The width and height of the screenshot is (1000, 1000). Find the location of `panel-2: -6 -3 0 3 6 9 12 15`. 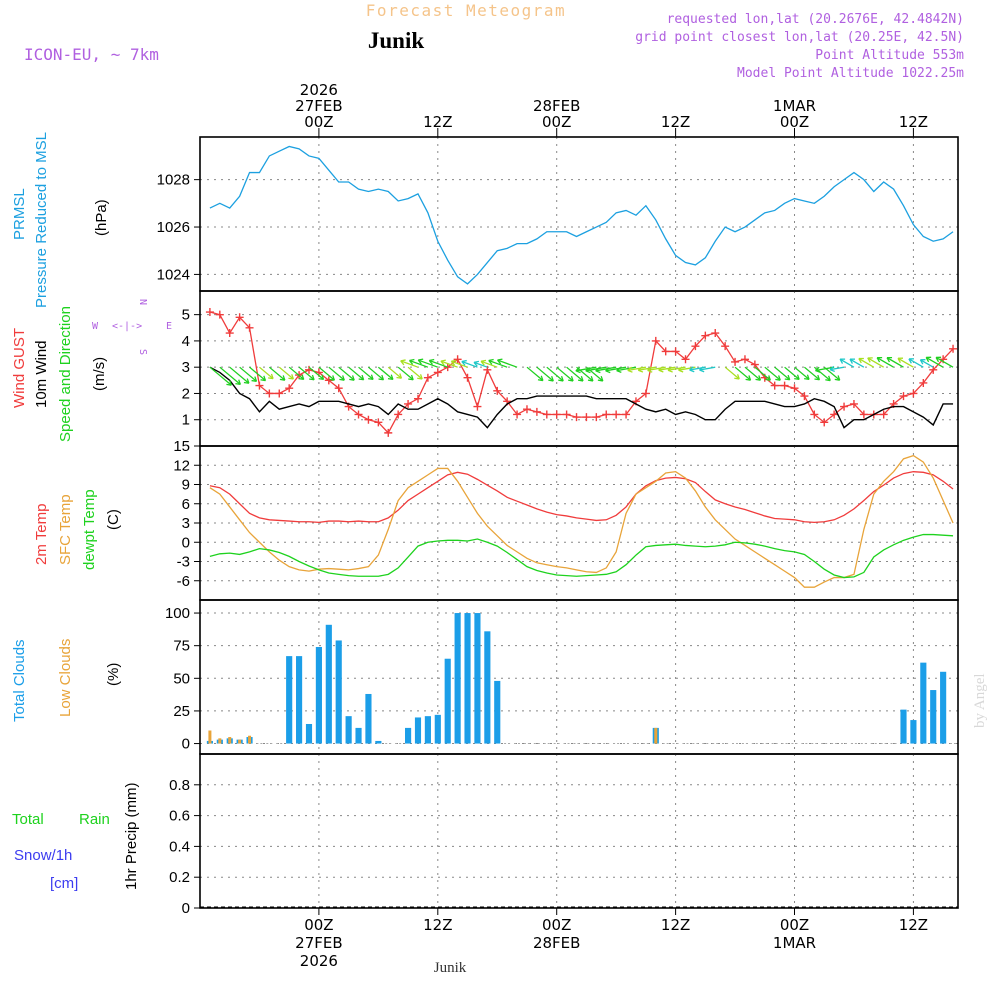

panel-2: -6 -3 0 3 6 9 12 15 is located at coordinates (566, 519).